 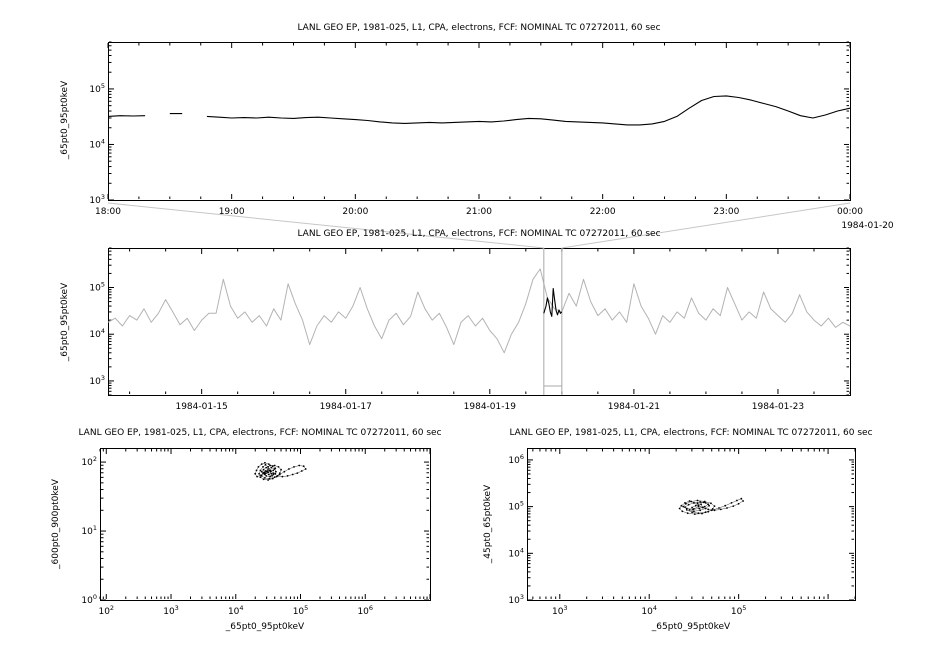 What do you see at coordinates (867, 226) in the screenshot?
I see `x-axis-date-label: 1984-01-20` at bounding box center [867, 226].